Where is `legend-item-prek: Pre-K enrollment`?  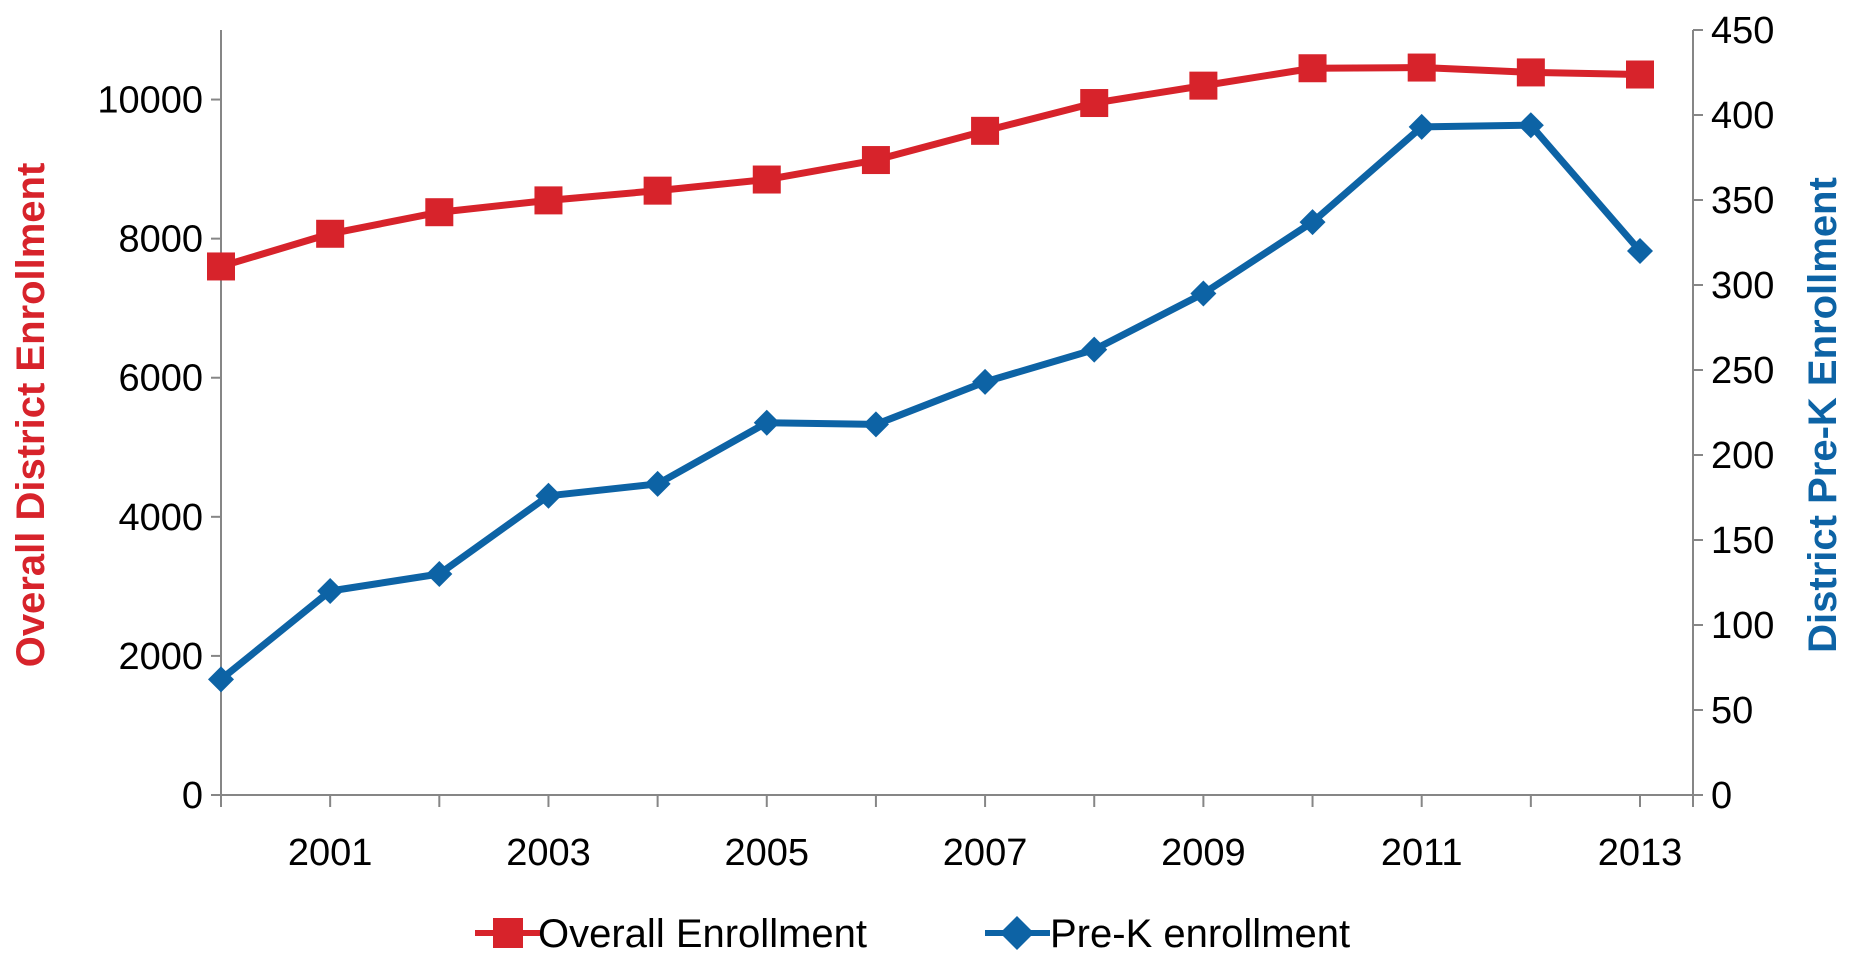 legend-item-prek: Pre-K enrollment is located at coordinates (1167, 933).